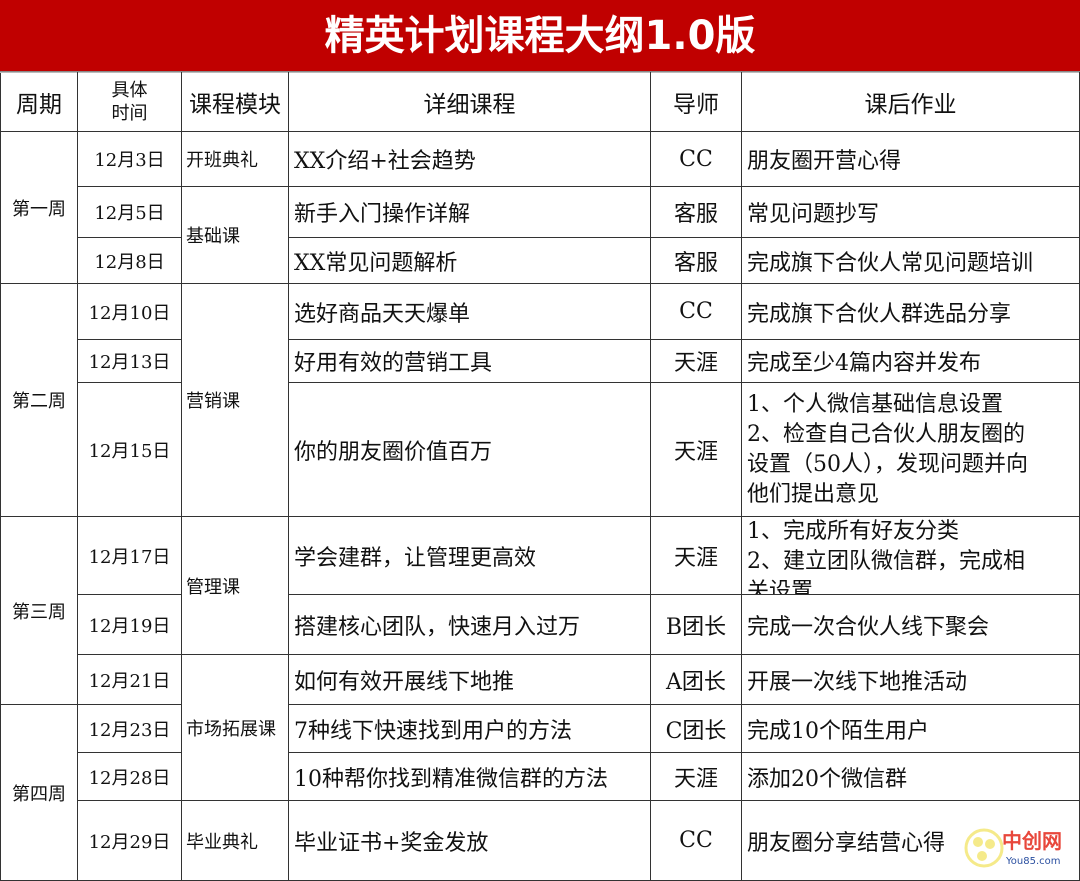 This screenshot has height=881, width=1080. Describe the element at coordinates (469, 840) in the screenshot. I see `course-cell: 毕业证书+奖金发放` at that location.